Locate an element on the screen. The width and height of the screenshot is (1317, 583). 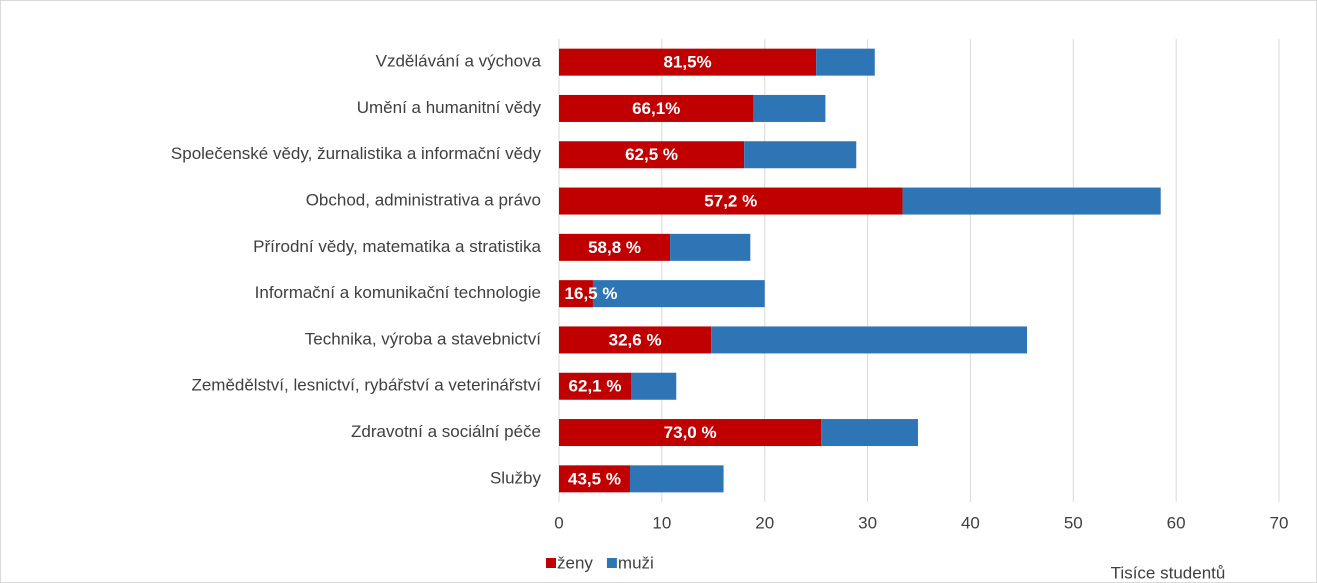
bar-label: 32,6 % is located at coordinates (635, 339).